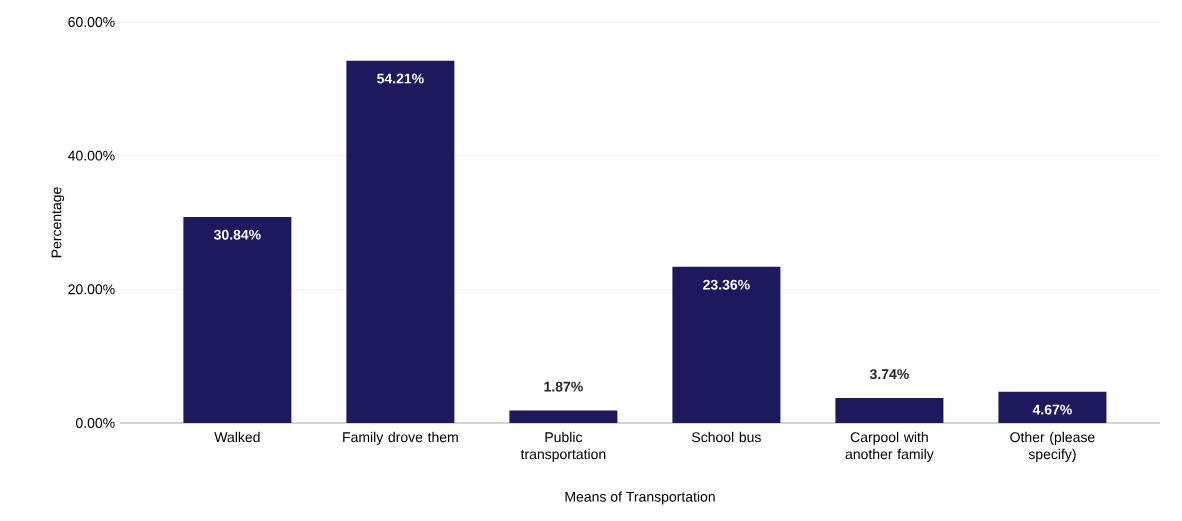  Describe the element at coordinates (640, 498) in the screenshot. I see `x-axis-title: Means of Transportation` at that location.